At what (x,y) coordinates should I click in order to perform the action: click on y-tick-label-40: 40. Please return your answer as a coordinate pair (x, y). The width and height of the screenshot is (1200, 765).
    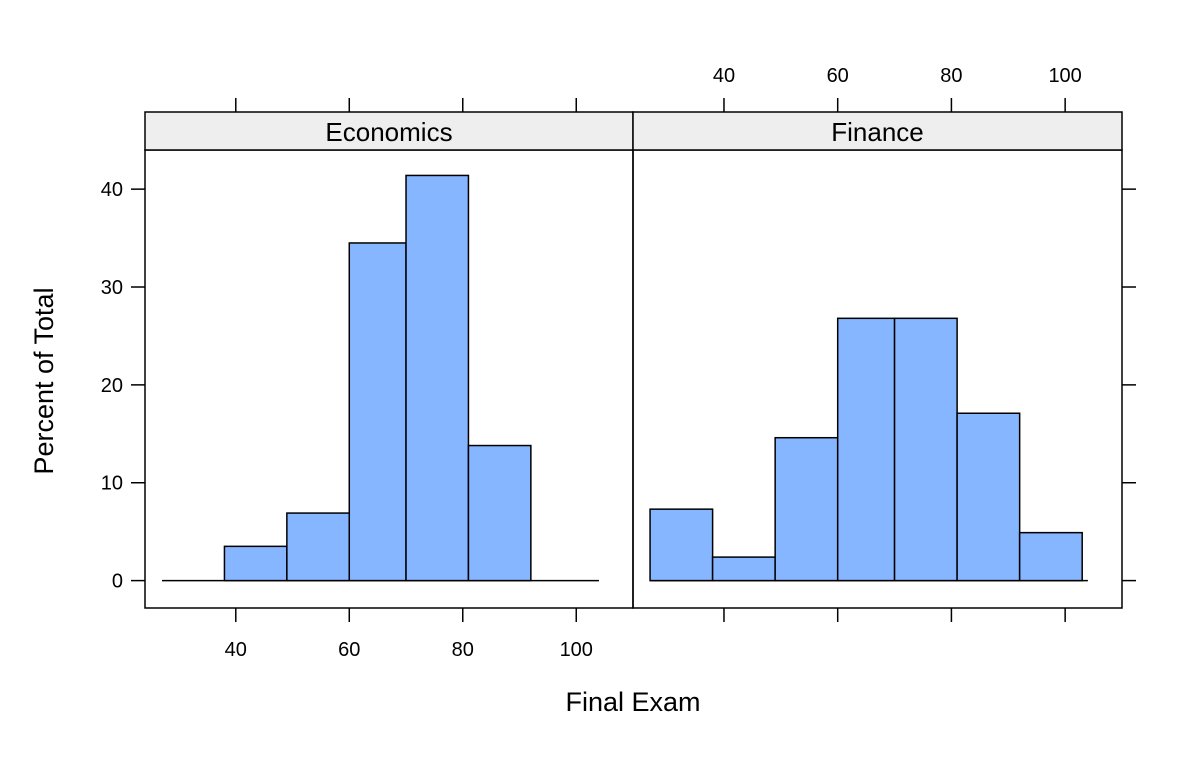
    Looking at the image, I should click on (112, 190).